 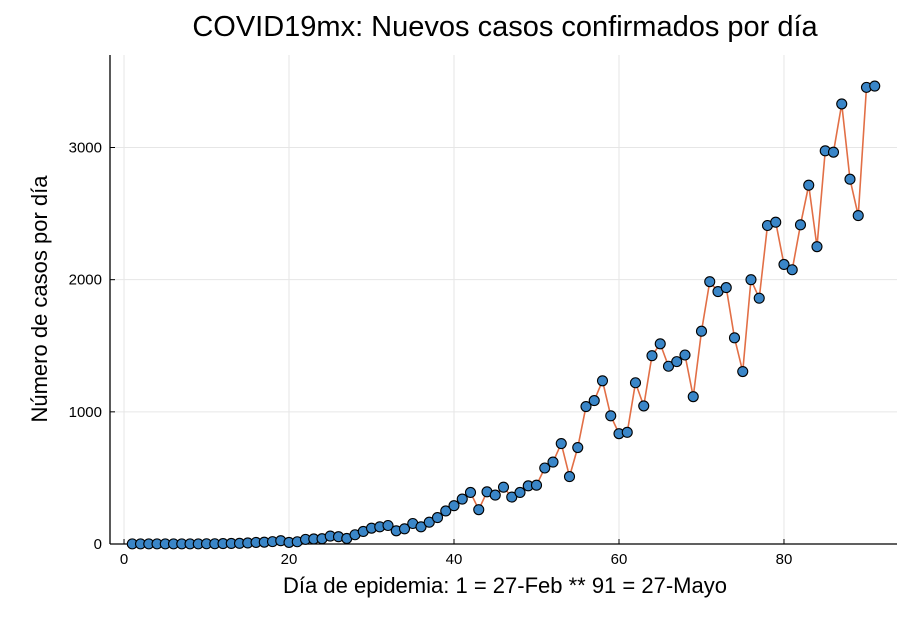 I want to click on y-tick-label: 3000, so click(x=85, y=148).